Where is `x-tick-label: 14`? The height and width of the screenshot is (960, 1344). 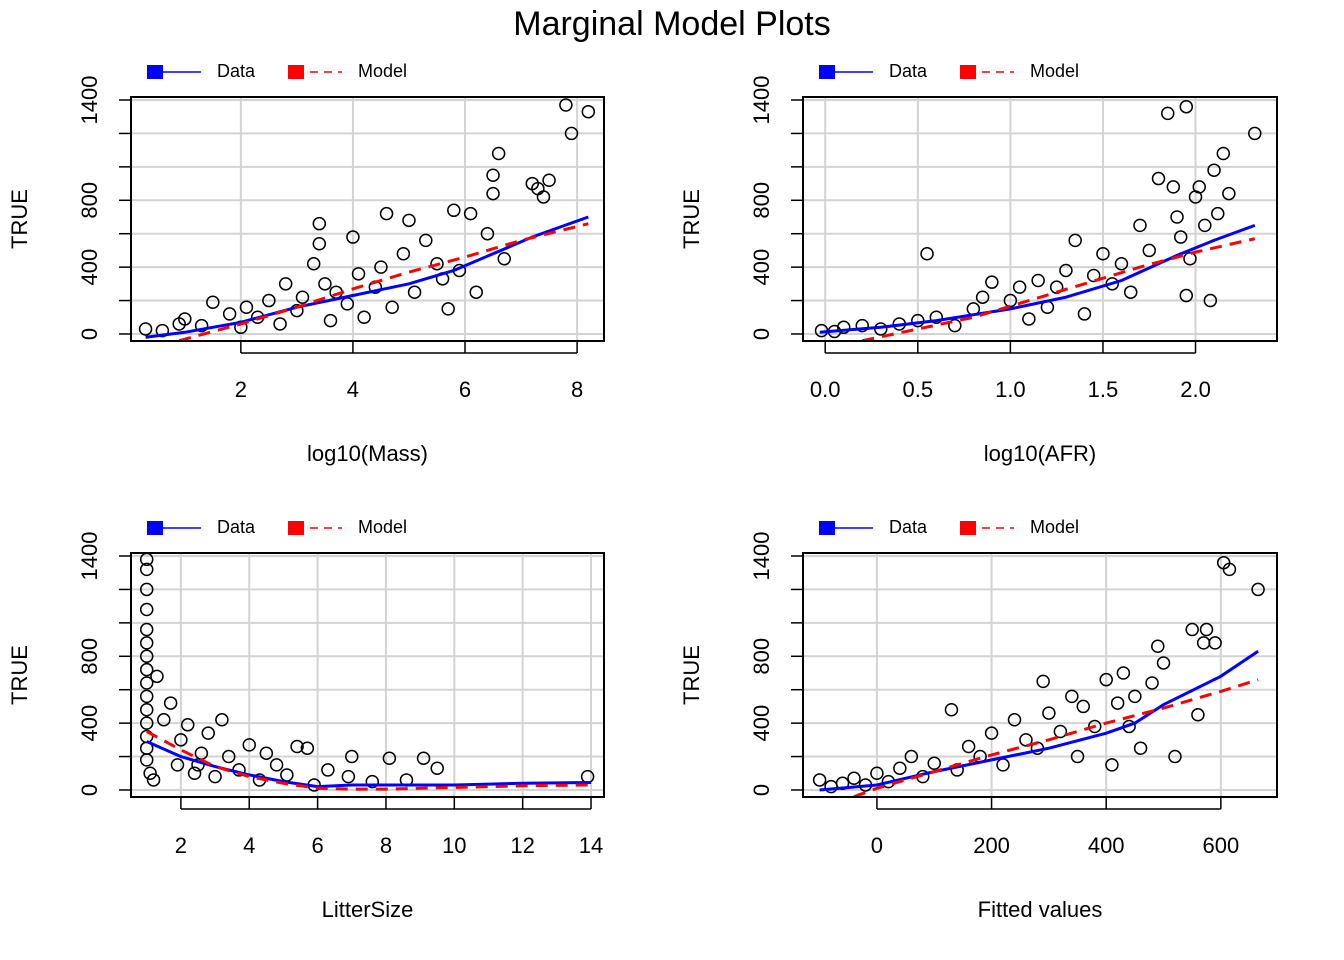
x-tick-label: 14 is located at coordinates (591, 845).